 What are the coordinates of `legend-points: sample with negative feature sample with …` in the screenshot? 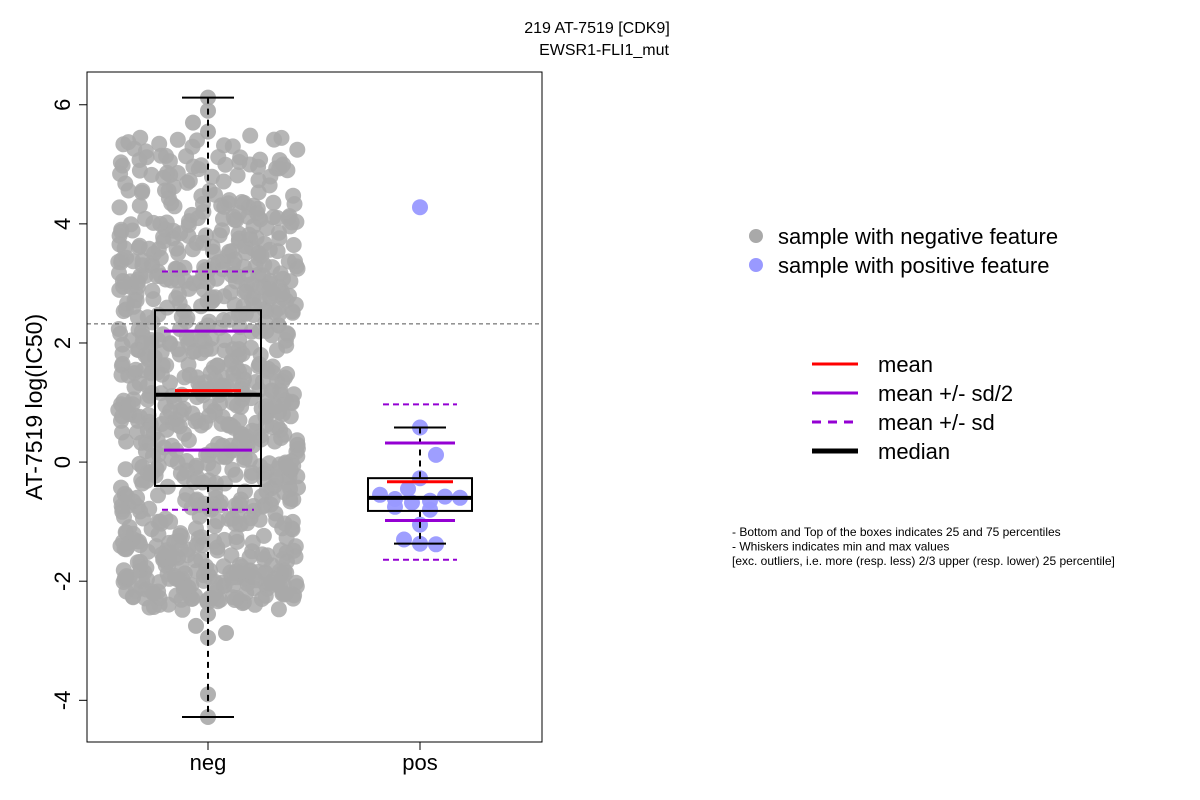 It's located at (903, 251).